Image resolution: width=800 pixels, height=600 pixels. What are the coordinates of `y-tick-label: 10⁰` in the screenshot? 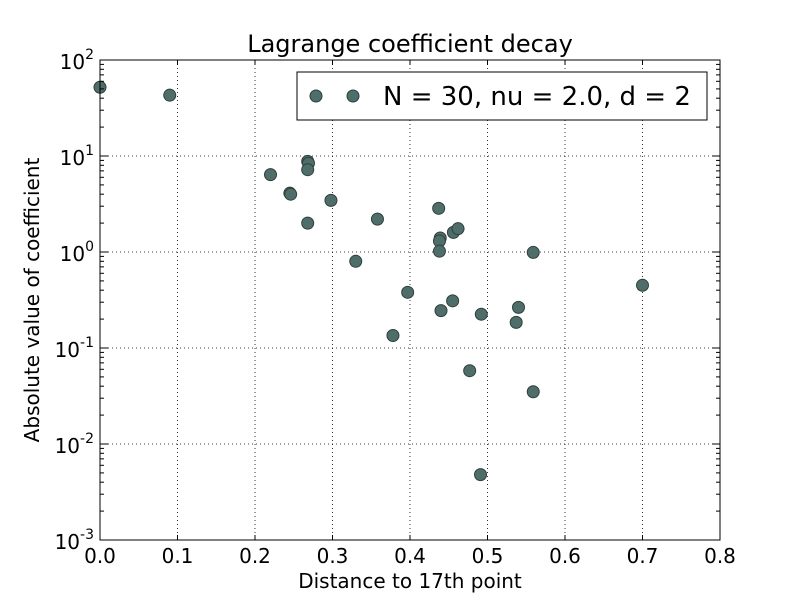 It's located at (77, 252).